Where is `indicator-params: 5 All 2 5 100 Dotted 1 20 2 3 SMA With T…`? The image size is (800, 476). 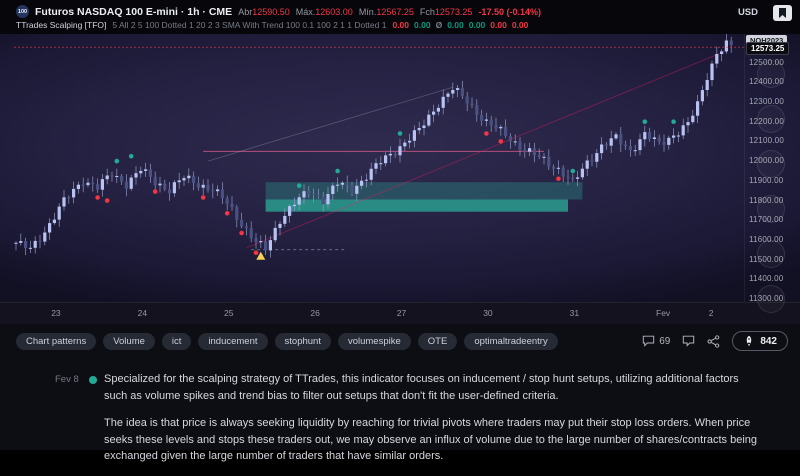
indicator-params: 5 All 2 5 100 Dotted 1 20 2 3 SMA With T… is located at coordinates (249, 25).